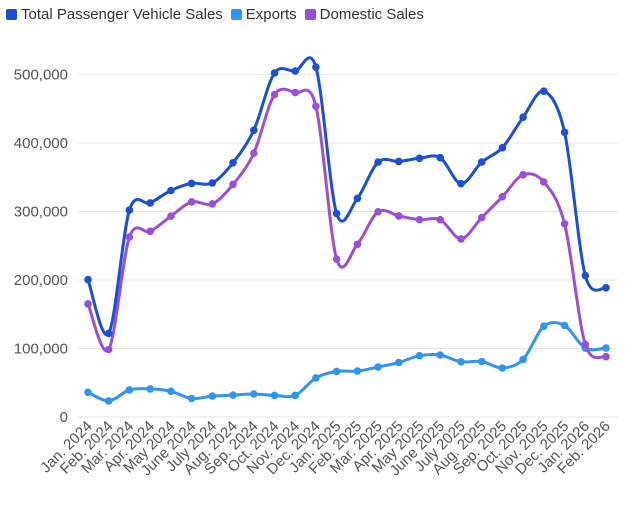 The height and width of the screenshot is (507, 640). I want to click on y-tick-label: 100,000, so click(41, 348).